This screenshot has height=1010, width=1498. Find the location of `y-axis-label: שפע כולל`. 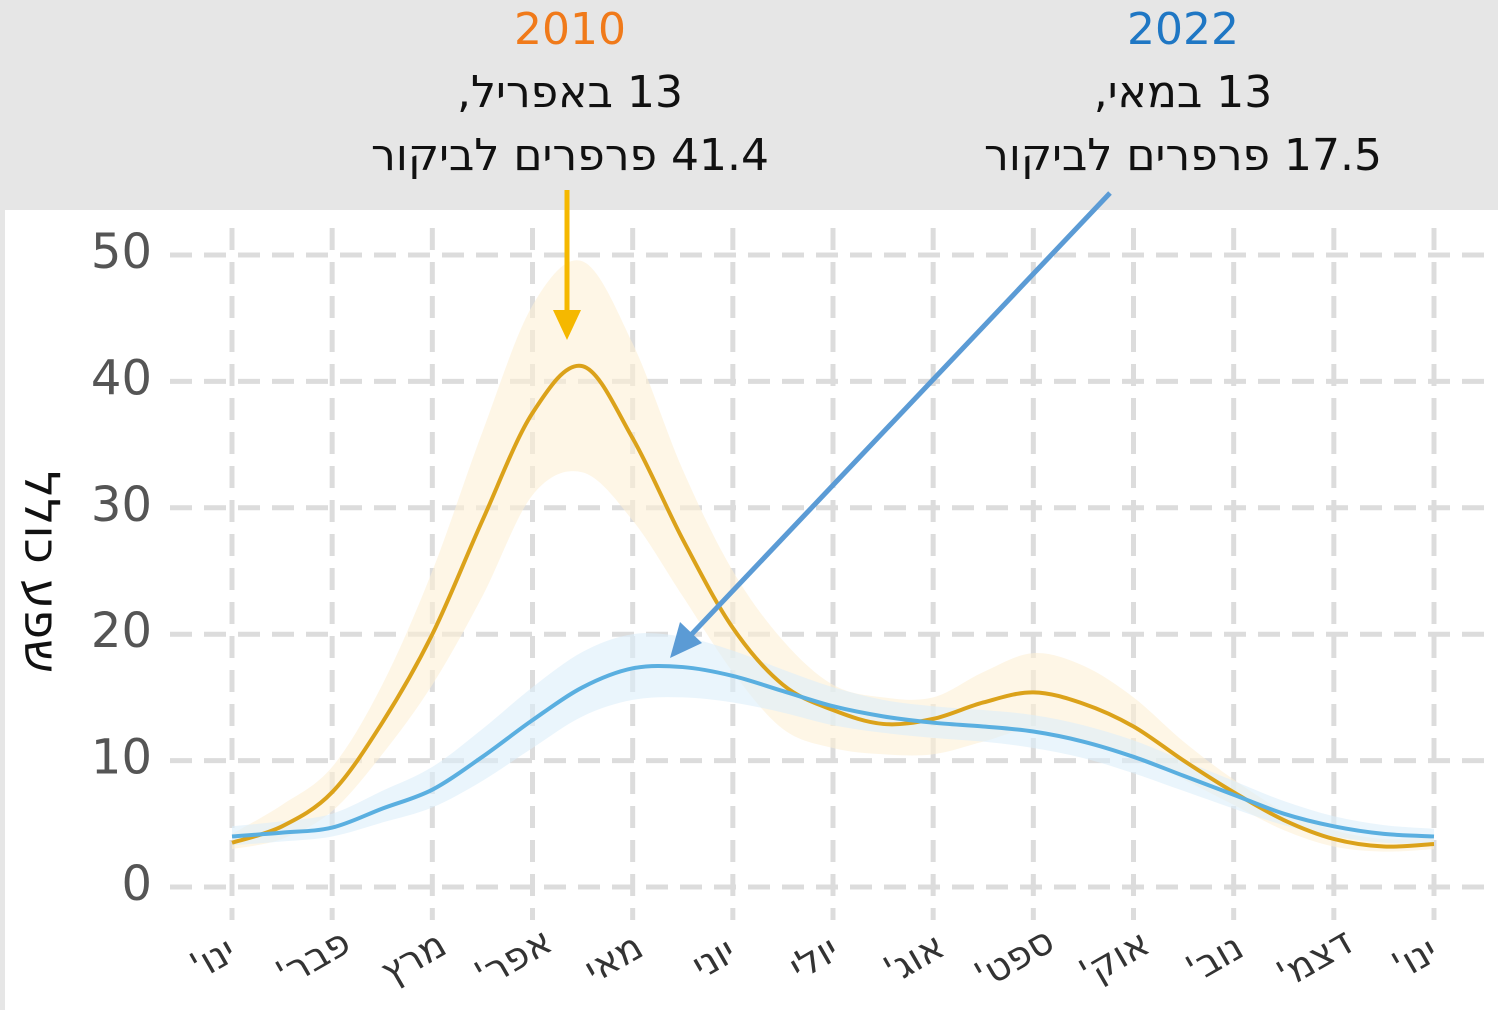

y-axis-label: שפע כולל is located at coordinates (41, 572).